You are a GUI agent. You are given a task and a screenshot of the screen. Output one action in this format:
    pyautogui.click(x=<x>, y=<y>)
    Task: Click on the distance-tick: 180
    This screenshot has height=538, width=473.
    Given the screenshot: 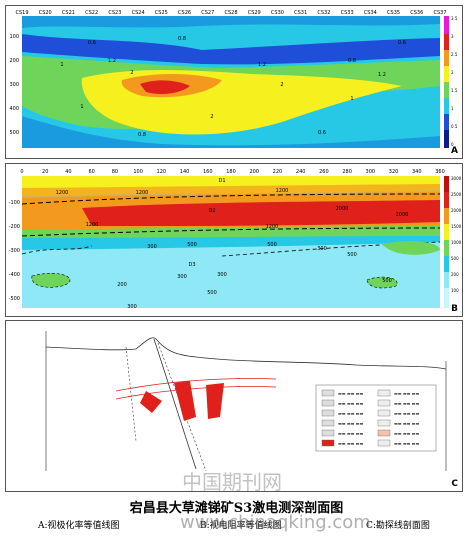 What is the action you would take?
    pyautogui.click(x=231, y=172)
    